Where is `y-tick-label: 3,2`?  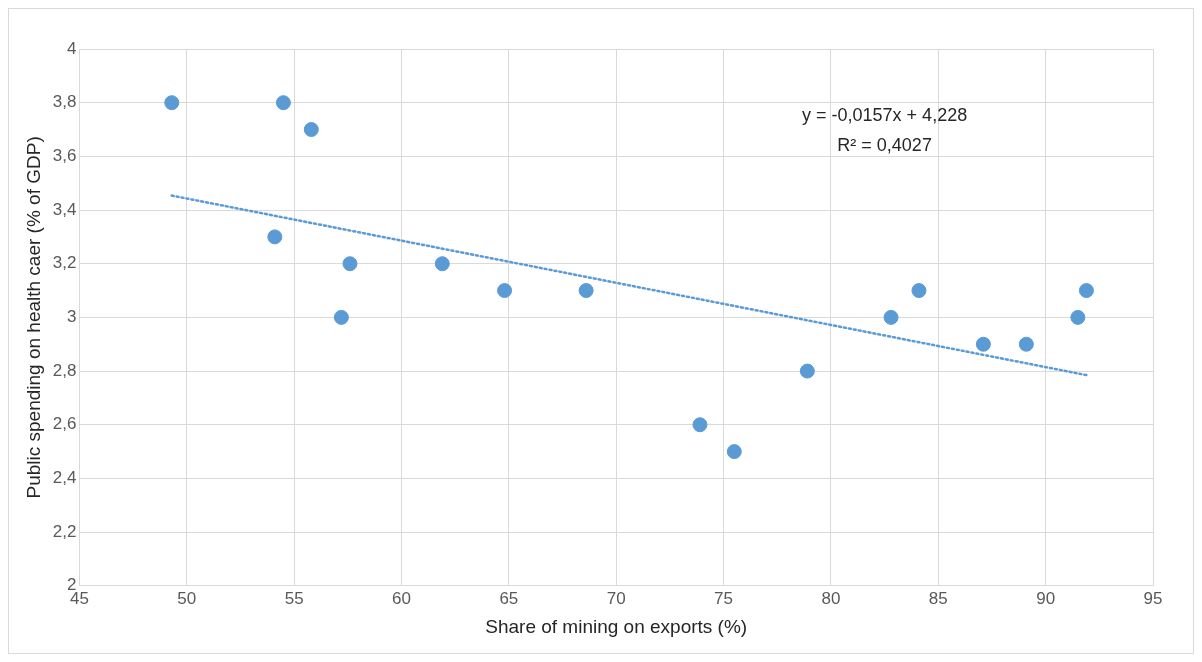 y-tick-label: 3,2 is located at coordinates (64, 263).